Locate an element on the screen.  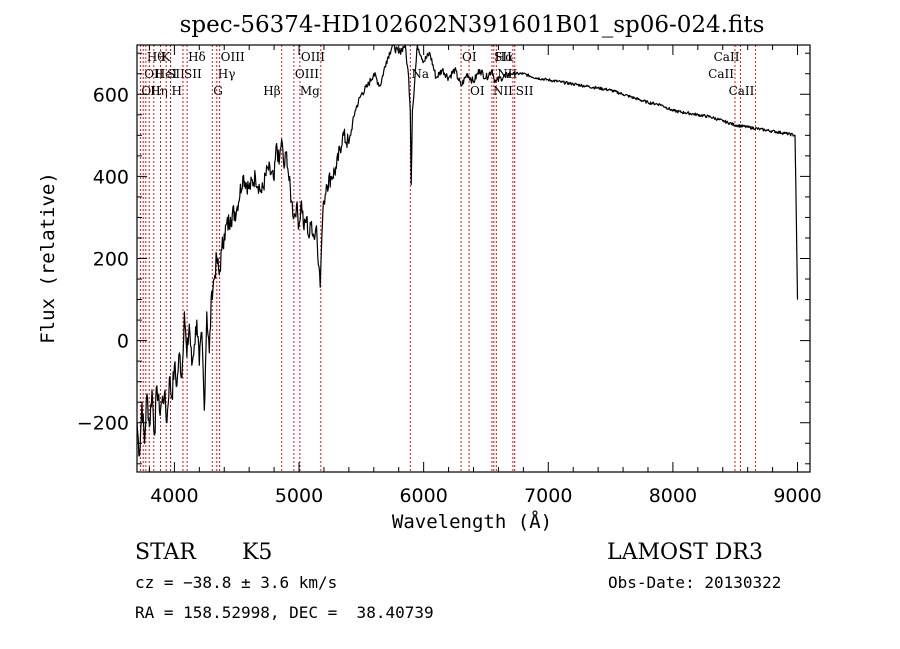
x-axis-label: Wavelength (Å) is located at coordinates (472, 521).